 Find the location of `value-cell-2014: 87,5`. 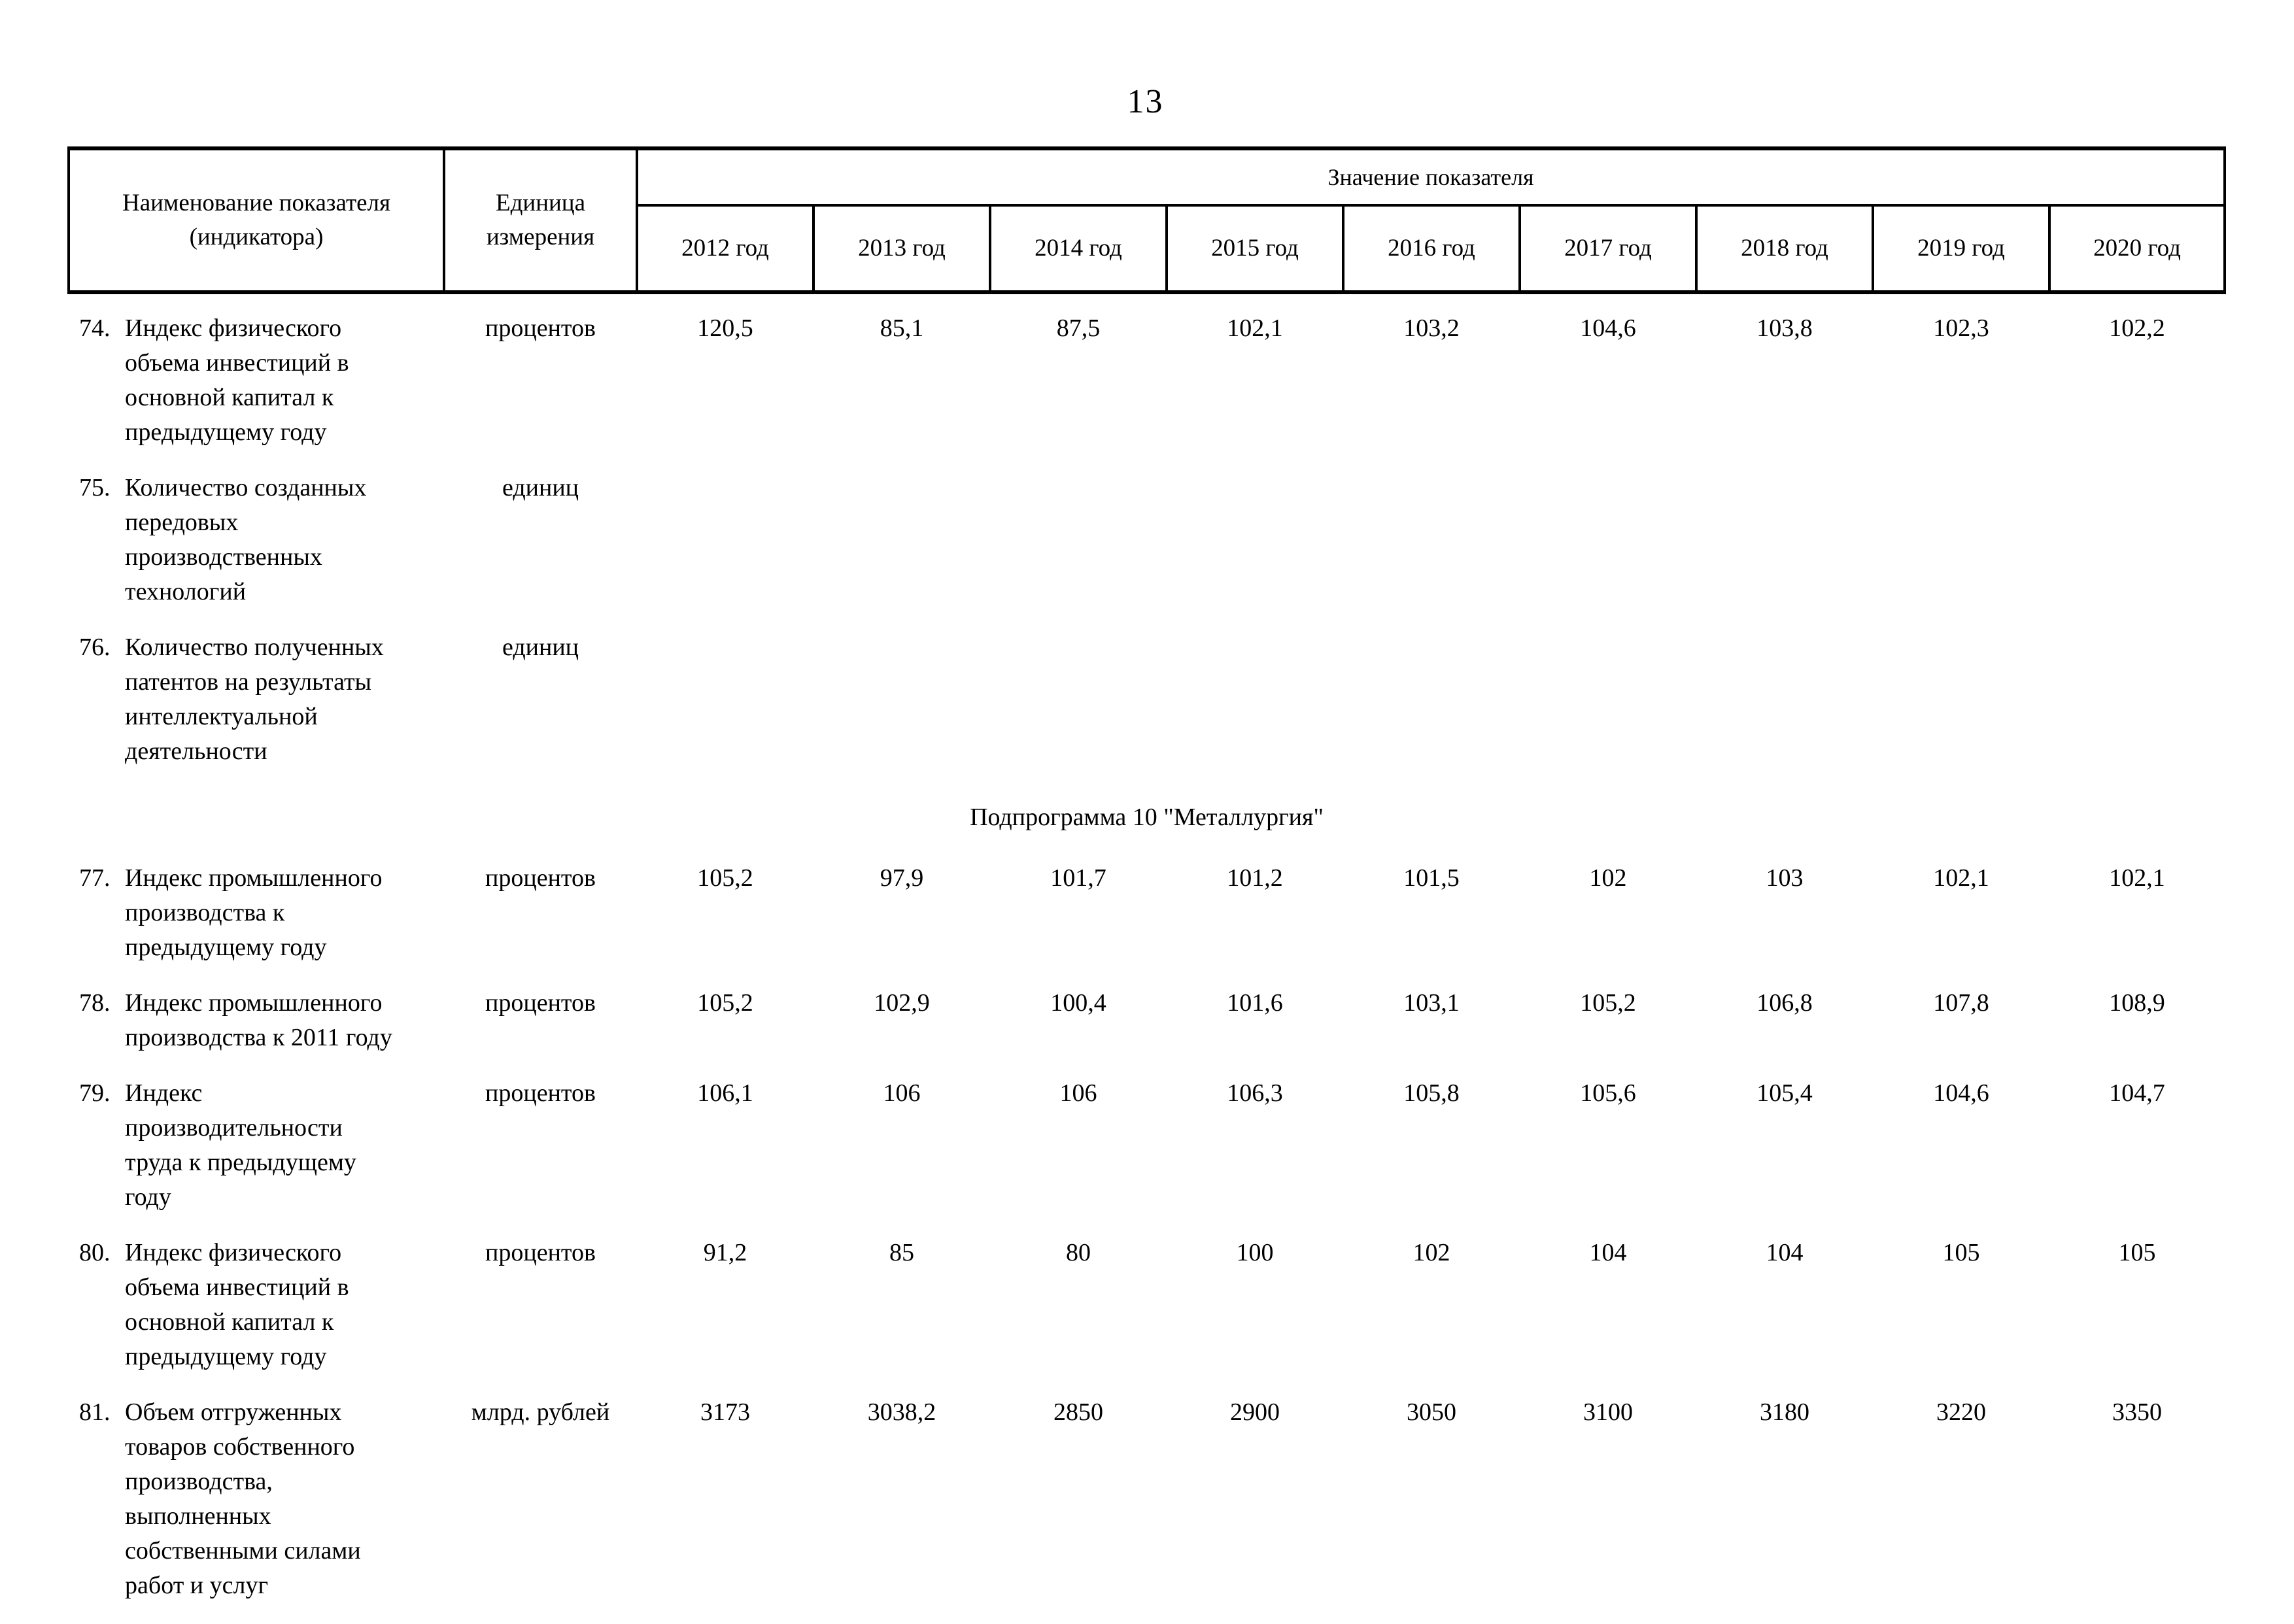

value-cell-2014: 87,5 is located at coordinates (1078, 328).